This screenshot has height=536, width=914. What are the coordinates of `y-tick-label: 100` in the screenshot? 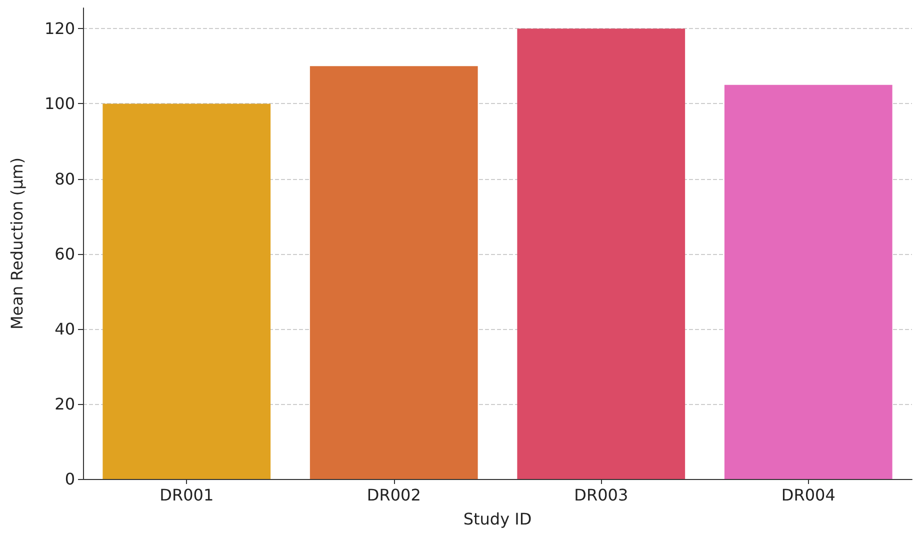 It's located at (59, 104).